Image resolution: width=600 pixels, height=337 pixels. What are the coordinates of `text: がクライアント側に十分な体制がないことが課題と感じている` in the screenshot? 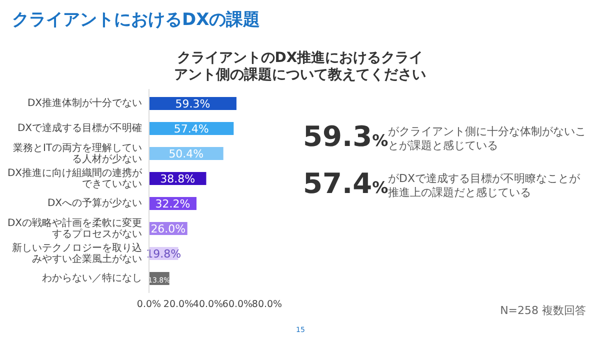 It's located at (487, 139).